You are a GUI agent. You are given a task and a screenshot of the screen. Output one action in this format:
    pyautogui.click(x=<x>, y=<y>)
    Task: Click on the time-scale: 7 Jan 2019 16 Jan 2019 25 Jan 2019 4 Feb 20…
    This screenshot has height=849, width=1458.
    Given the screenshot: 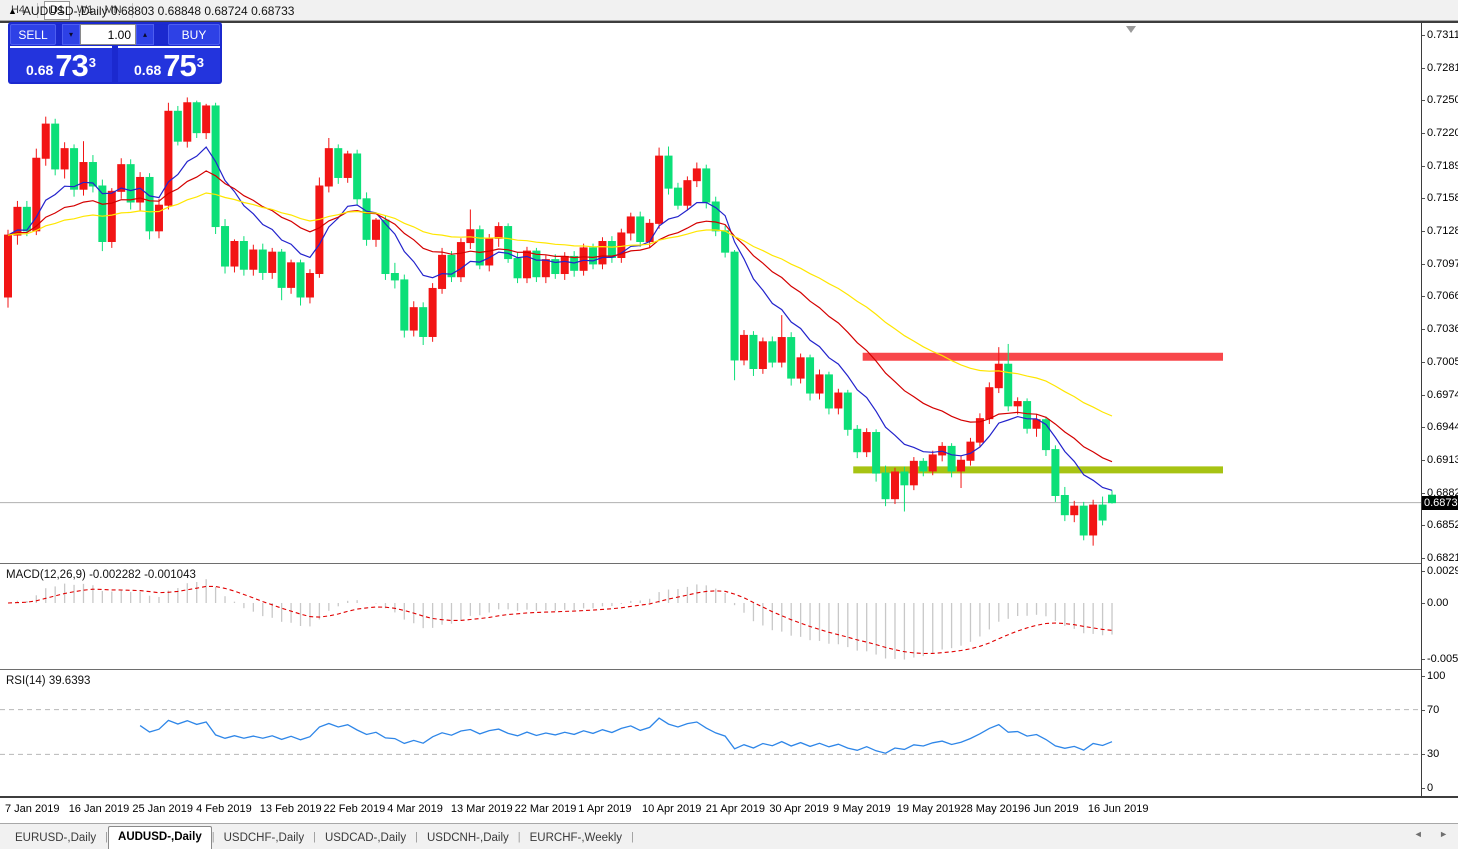 What is the action you would take?
    pyautogui.click(x=729, y=810)
    